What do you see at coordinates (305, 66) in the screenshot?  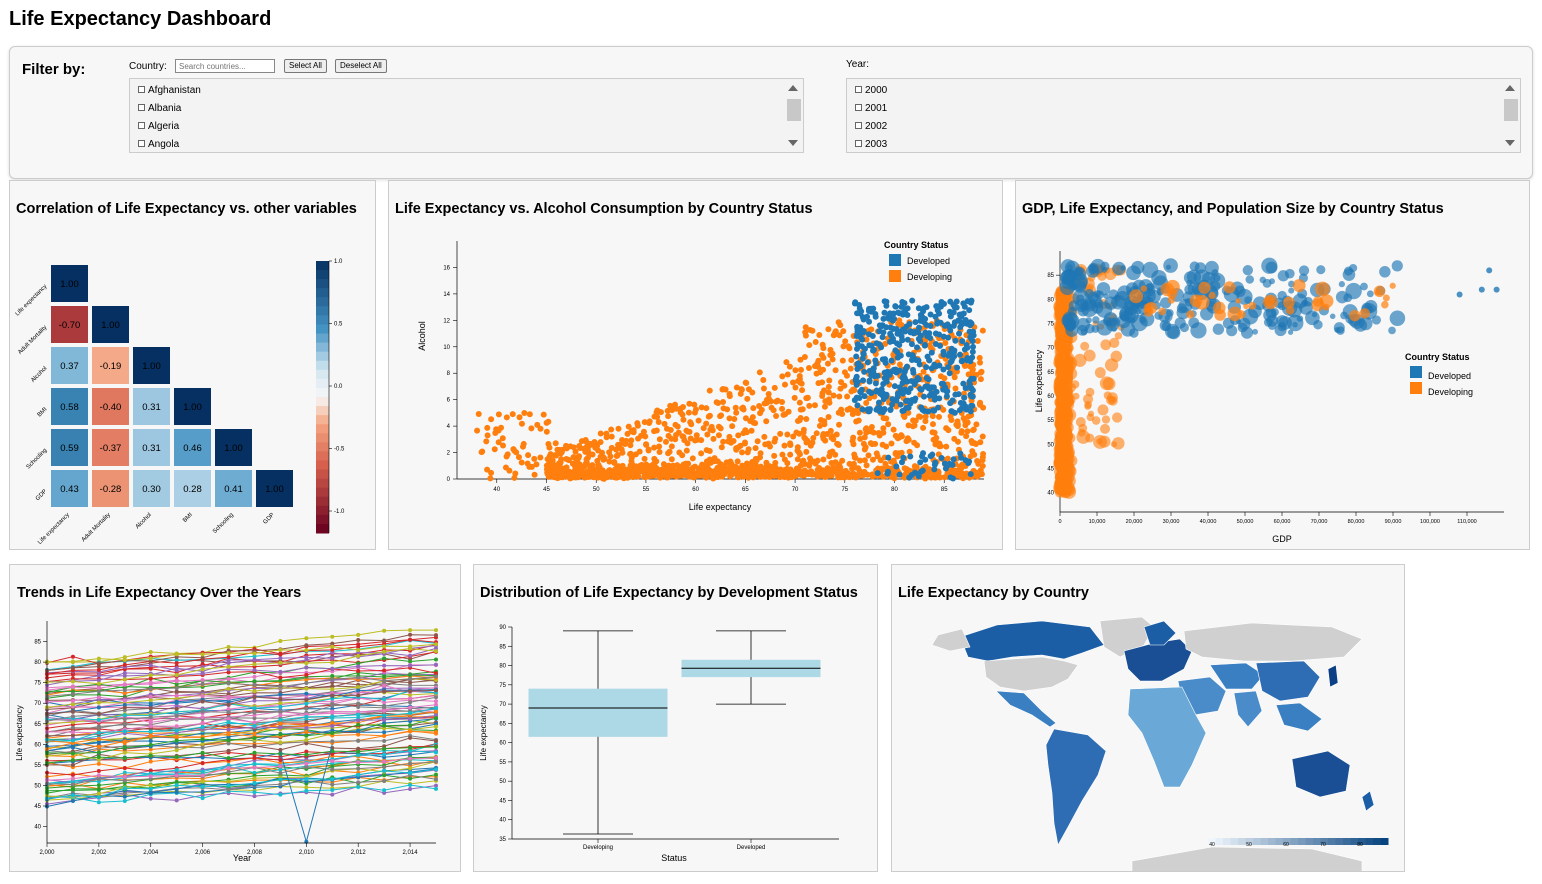 I see `select-all-button: Select All` at bounding box center [305, 66].